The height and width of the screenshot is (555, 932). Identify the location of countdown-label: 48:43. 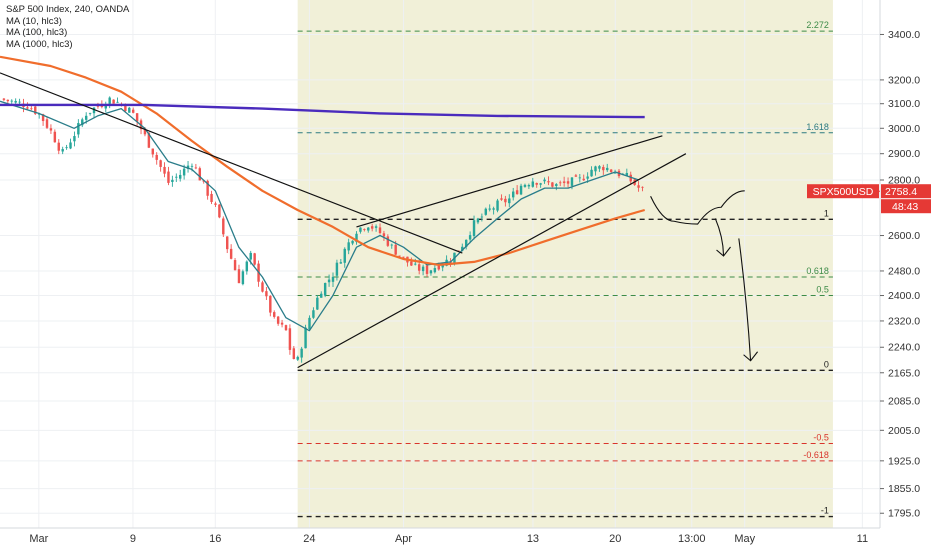
(905, 207).